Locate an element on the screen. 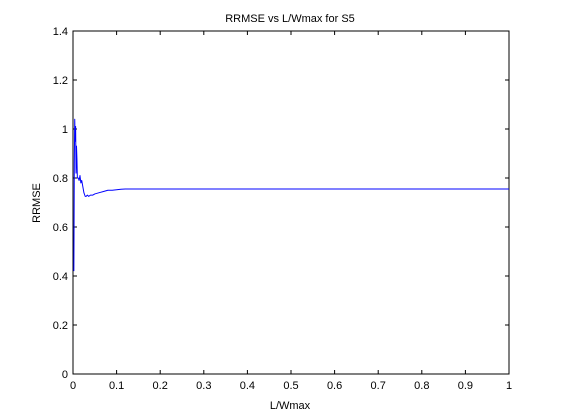 The height and width of the screenshot is (420, 561). chart-title: RRMSE vs L/Wmax for S5 is located at coordinates (290, 19).